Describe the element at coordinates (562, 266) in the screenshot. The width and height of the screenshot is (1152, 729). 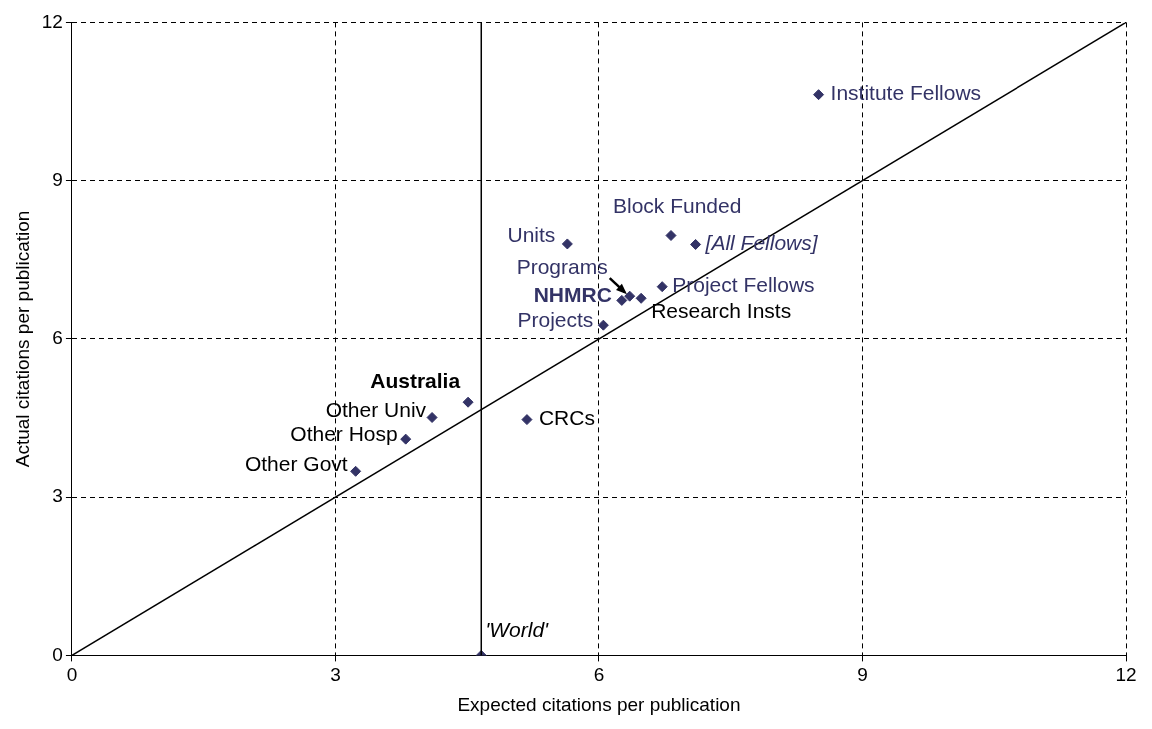
I see `annotation: Programs` at that location.